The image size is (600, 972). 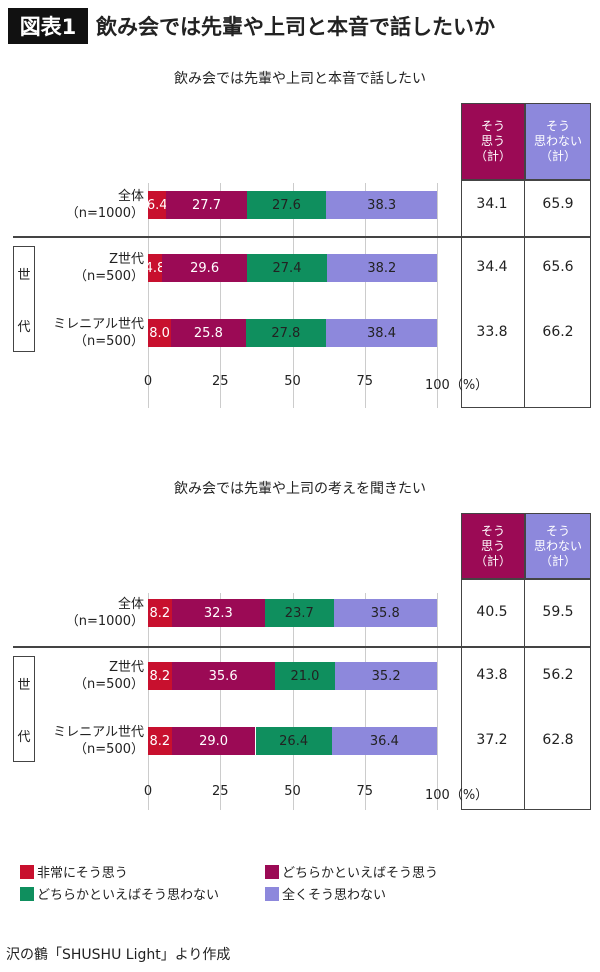 I want to click on bar-segment: 36.4, so click(x=384, y=741).